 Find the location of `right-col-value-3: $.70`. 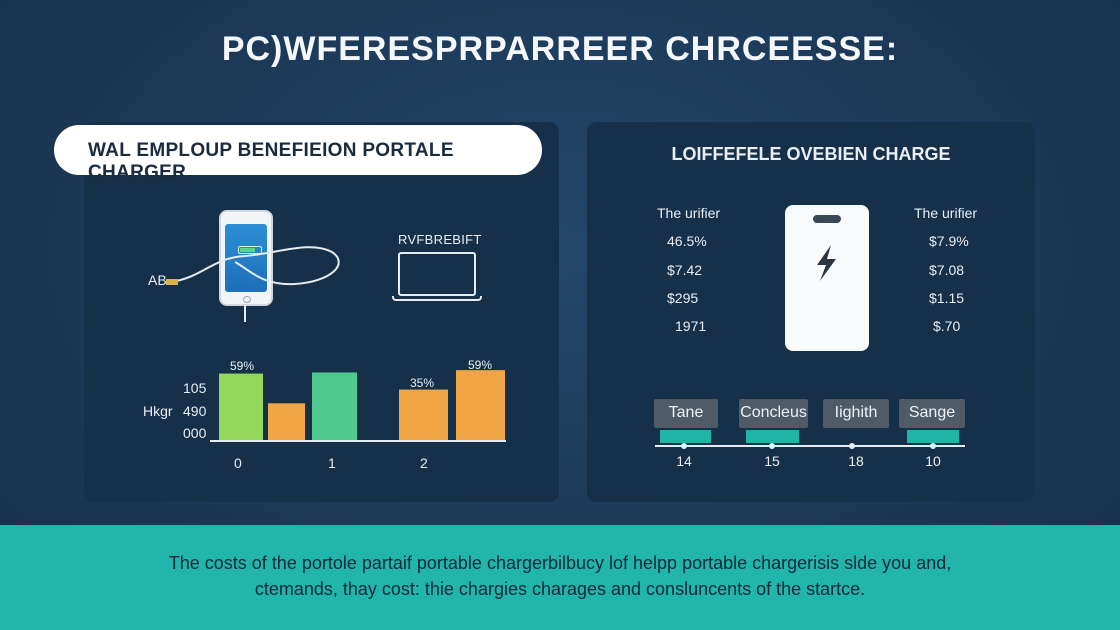

right-col-value-3: $.70 is located at coordinates (947, 326).